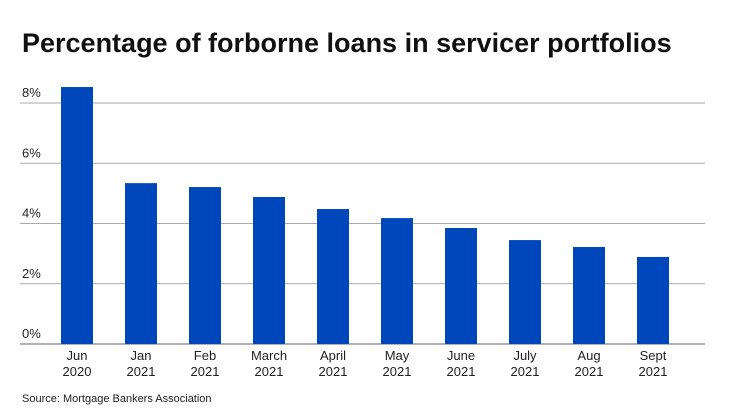 The height and width of the screenshot is (416, 740). Describe the element at coordinates (269, 363) in the screenshot. I see `x-tick-label: March 2021` at that location.